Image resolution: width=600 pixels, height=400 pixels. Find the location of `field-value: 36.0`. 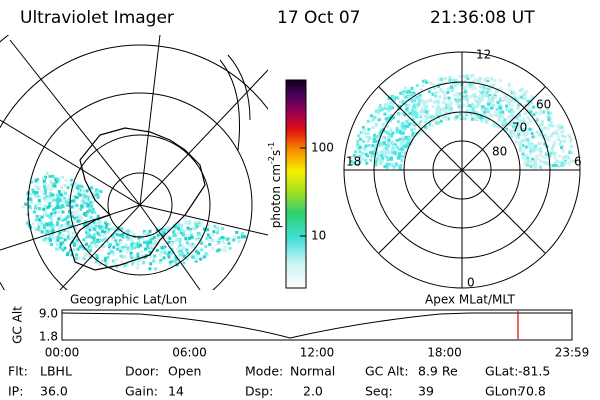

field-value: 36.0 is located at coordinates (54, 391).